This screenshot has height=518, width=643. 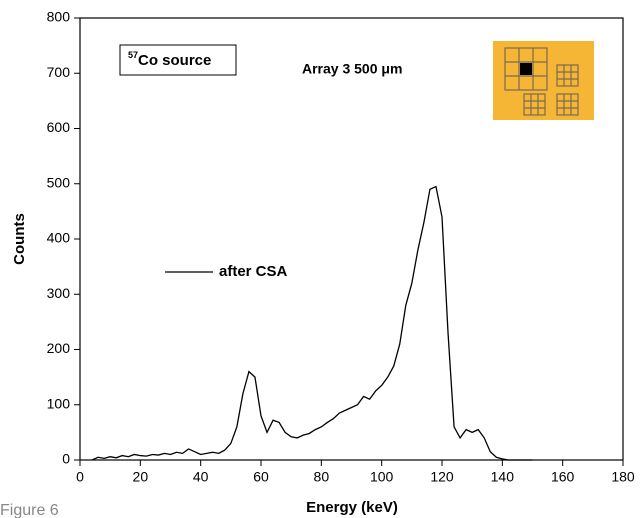 What do you see at coordinates (59, 72) in the screenshot?
I see `y-tick-label: 700` at bounding box center [59, 72].